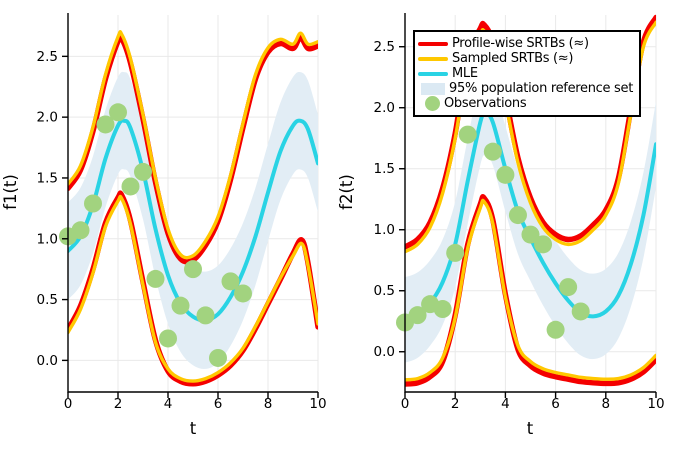  Describe the element at coordinates (346, 192) in the screenshot. I see `y-axis-label-f2: f2(t)` at that location.